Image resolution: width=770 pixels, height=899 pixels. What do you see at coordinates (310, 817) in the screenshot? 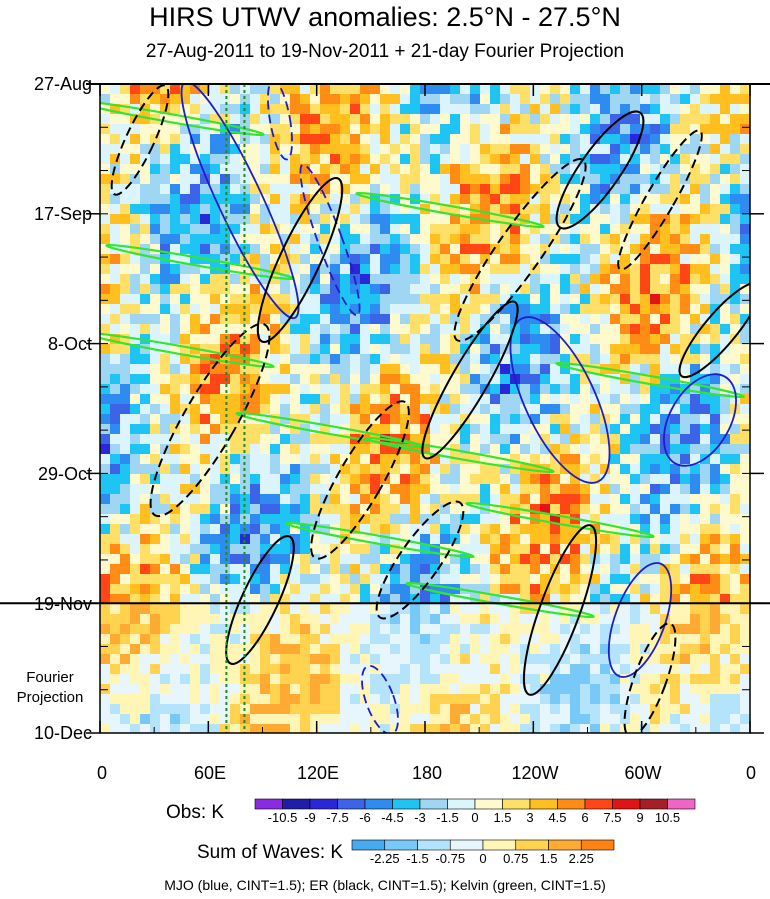
I see `obs-colorbar-label: -9` at bounding box center [310, 817].